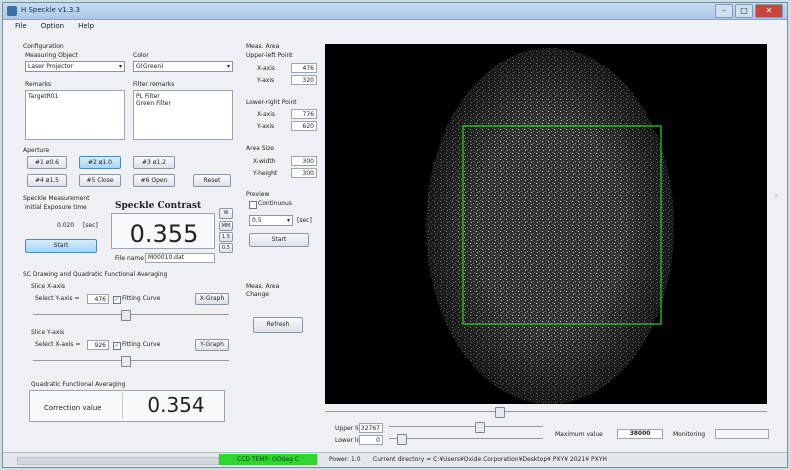  I want to click on upper-limit-label: Upper limit, so click(352, 428).